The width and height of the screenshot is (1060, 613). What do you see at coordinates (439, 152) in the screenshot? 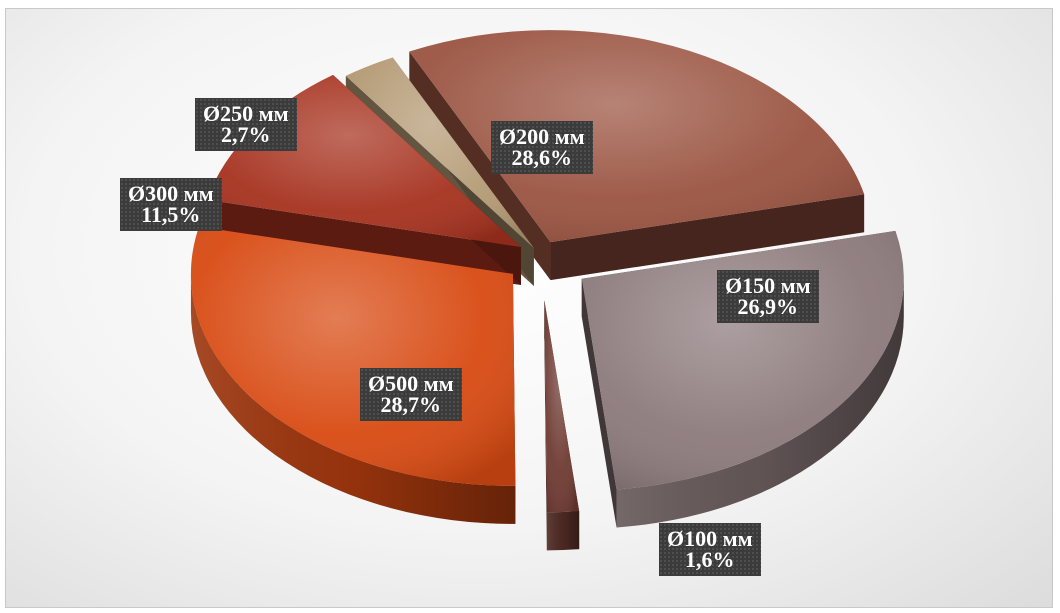
I see `pie-slice-d250-top-shade` at bounding box center [439, 152].